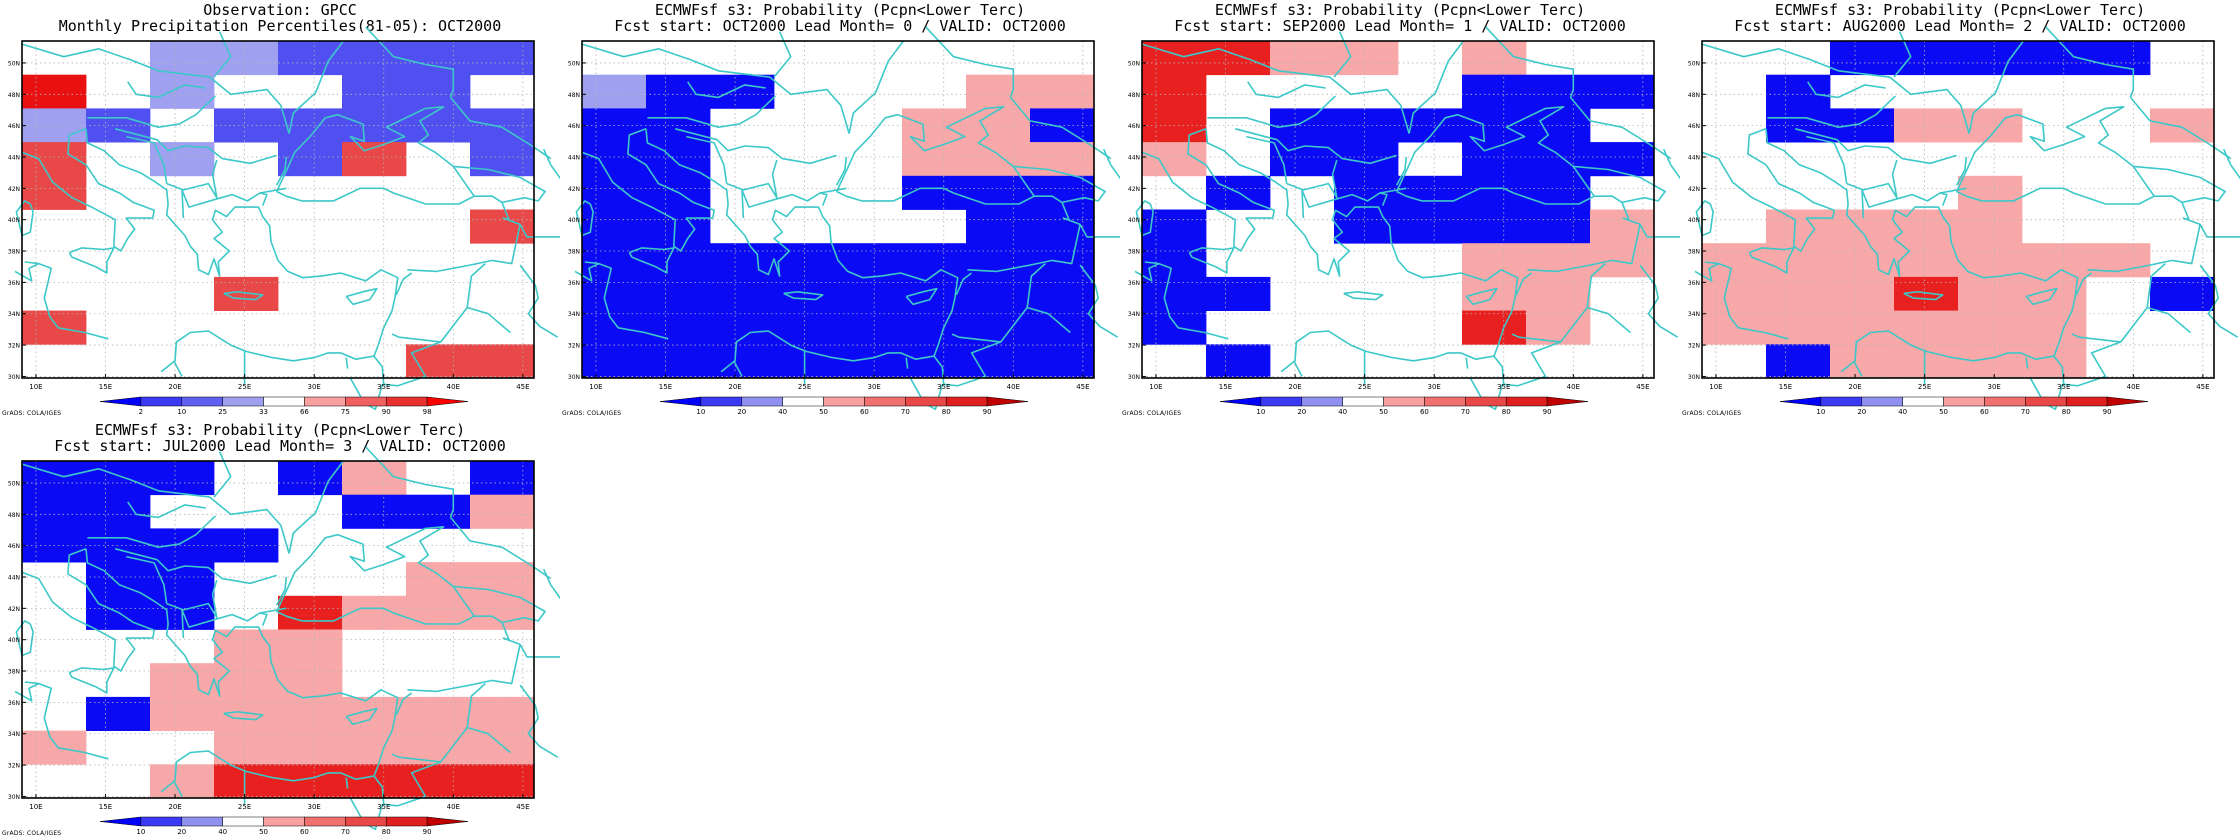 This screenshot has height=840, width=2240. I want to click on x-tick-label: 30E, so click(1434, 387).